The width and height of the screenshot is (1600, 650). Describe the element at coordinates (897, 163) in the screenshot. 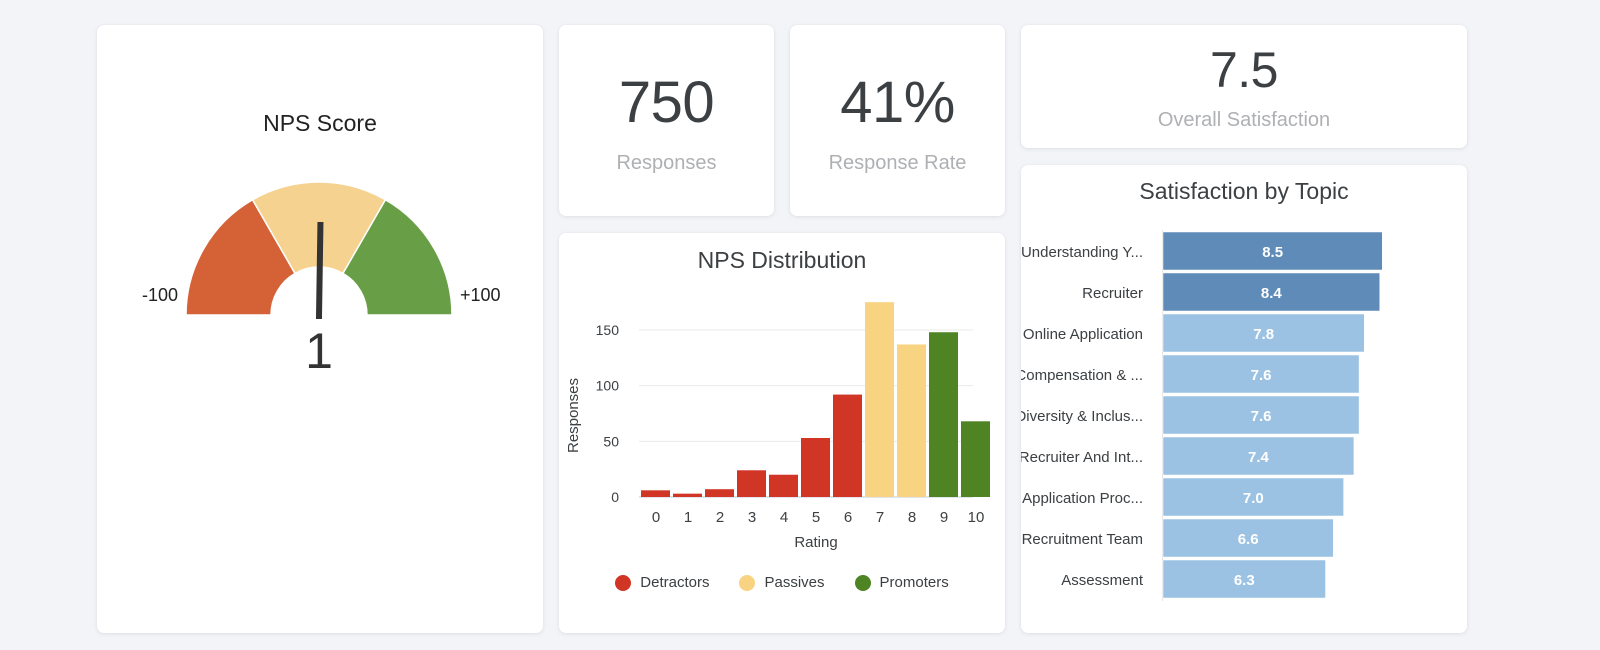

I see `response-rate-label: Response Rate` at that location.